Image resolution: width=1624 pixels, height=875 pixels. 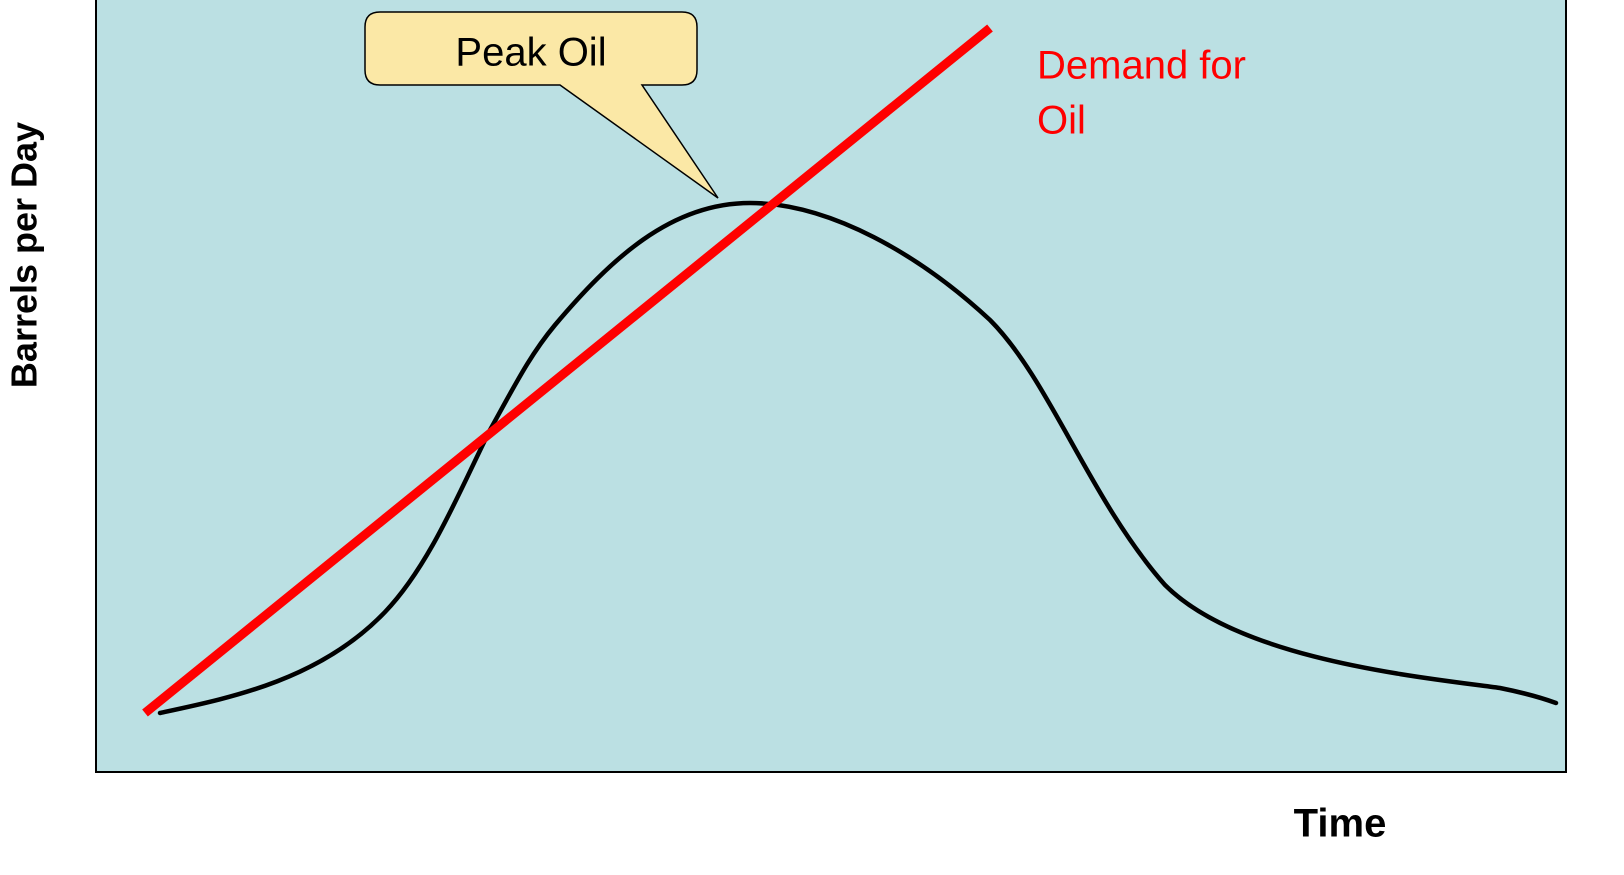 I want to click on callout-text: Peak Oil, so click(x=530, y=53).